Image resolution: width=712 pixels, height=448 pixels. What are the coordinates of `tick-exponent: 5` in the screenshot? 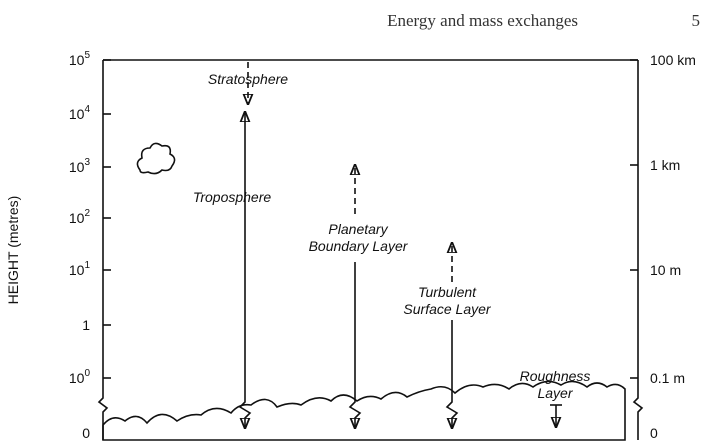 It's located at (87, 55).